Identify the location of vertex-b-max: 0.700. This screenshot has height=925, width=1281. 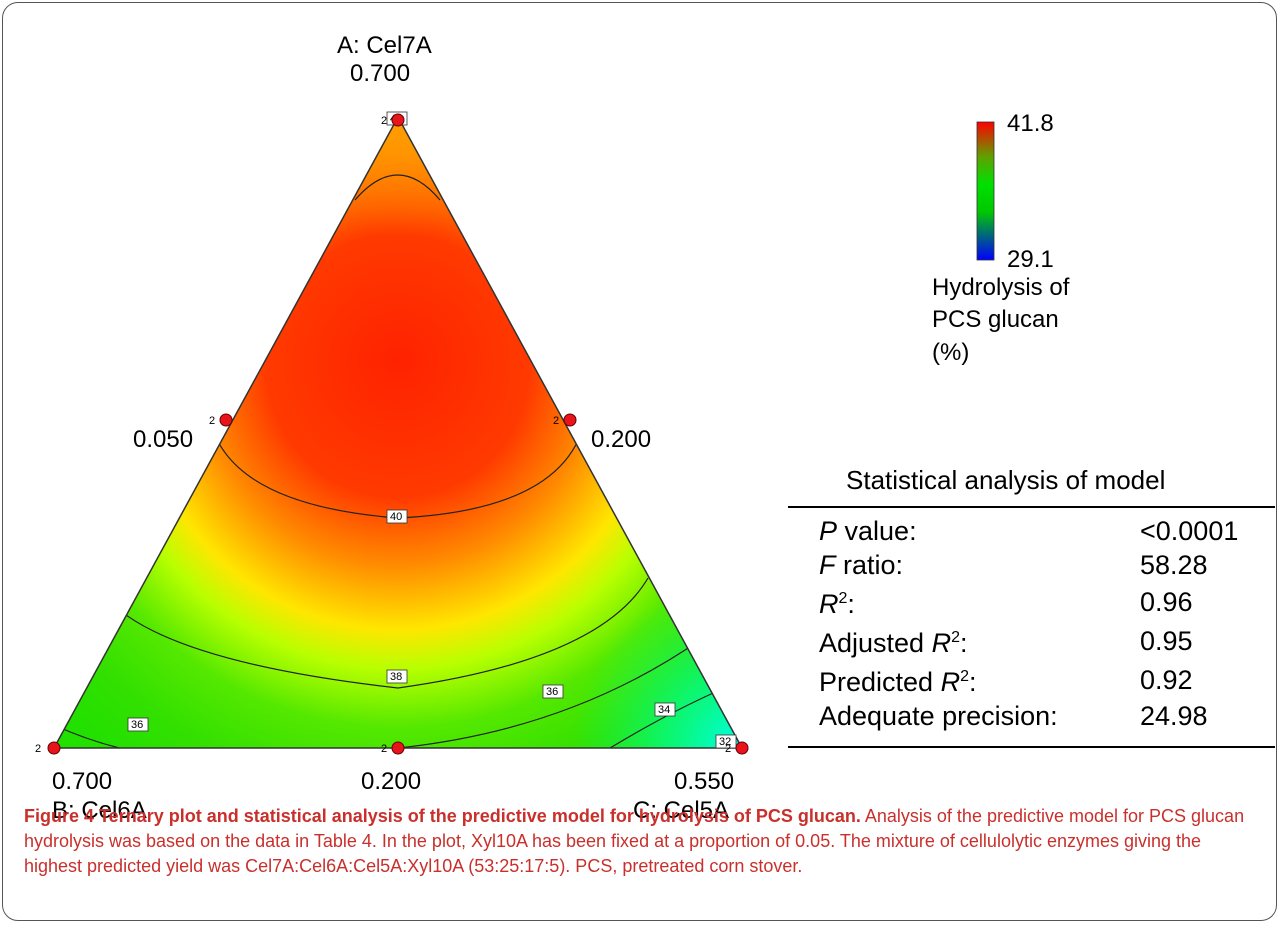
(82, 781).